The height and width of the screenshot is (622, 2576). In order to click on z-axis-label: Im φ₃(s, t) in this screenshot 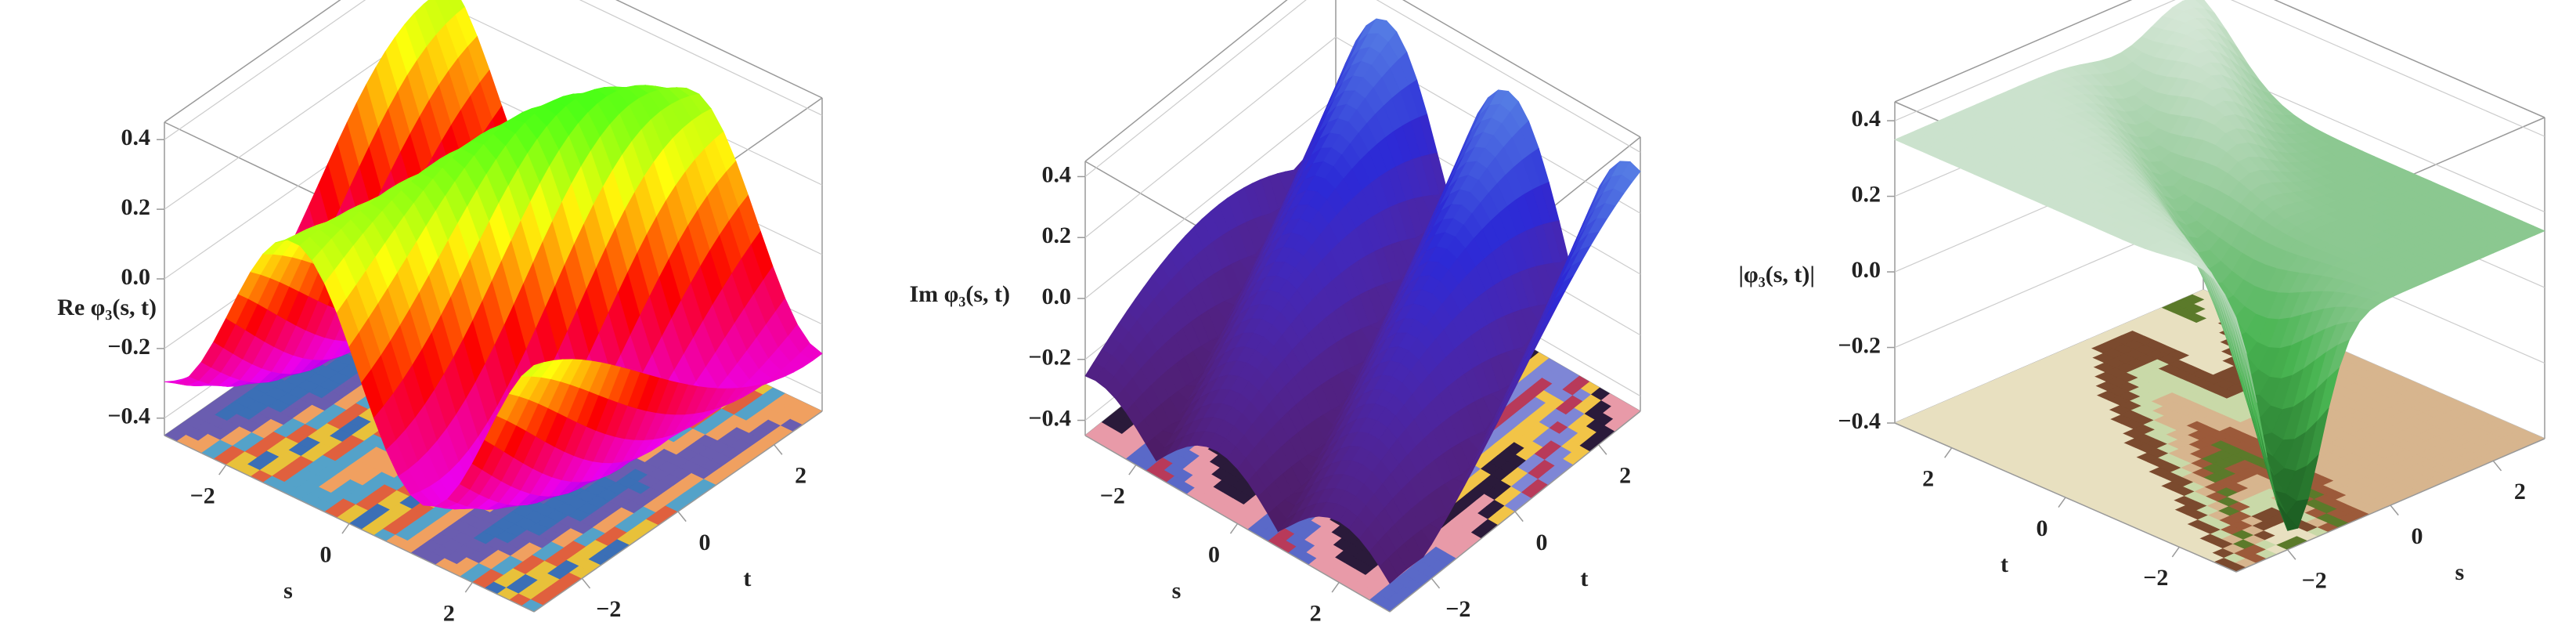, I will do `click(960, 294)`.